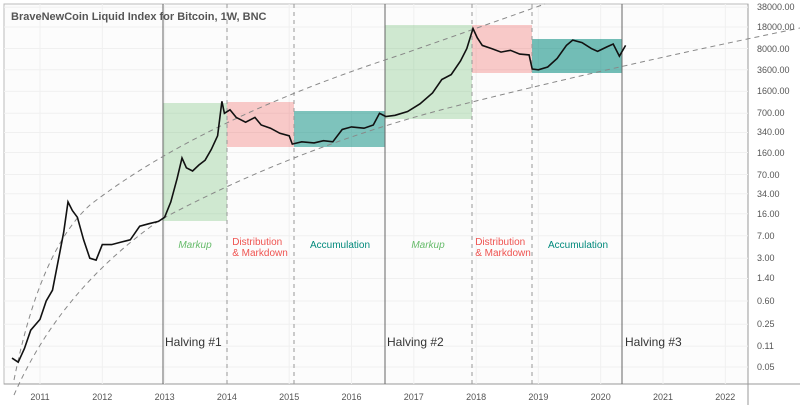 The image size is (800, 410). Describe the element at coordinates (340, 245) in the screenshot. I see `phase-label-accumulation-1: Accumulation` at that location.